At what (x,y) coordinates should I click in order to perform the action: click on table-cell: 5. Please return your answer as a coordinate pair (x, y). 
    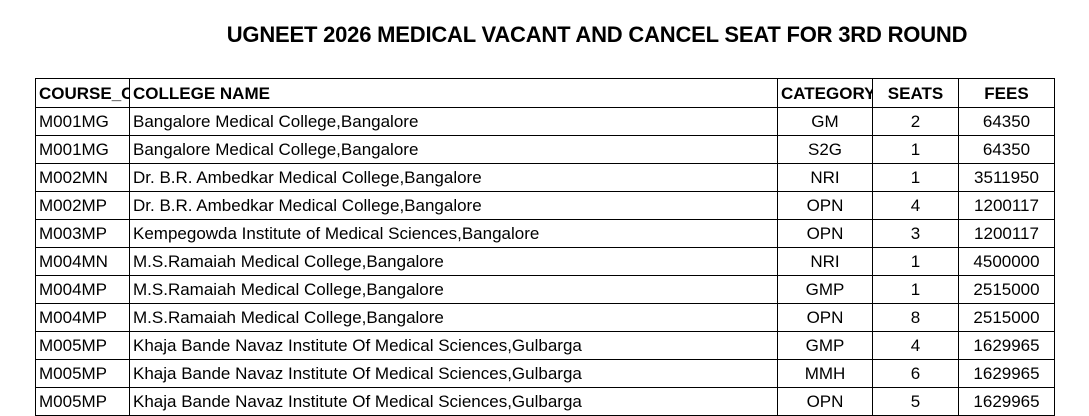
    Looking at the image, I should click on (915, 401).